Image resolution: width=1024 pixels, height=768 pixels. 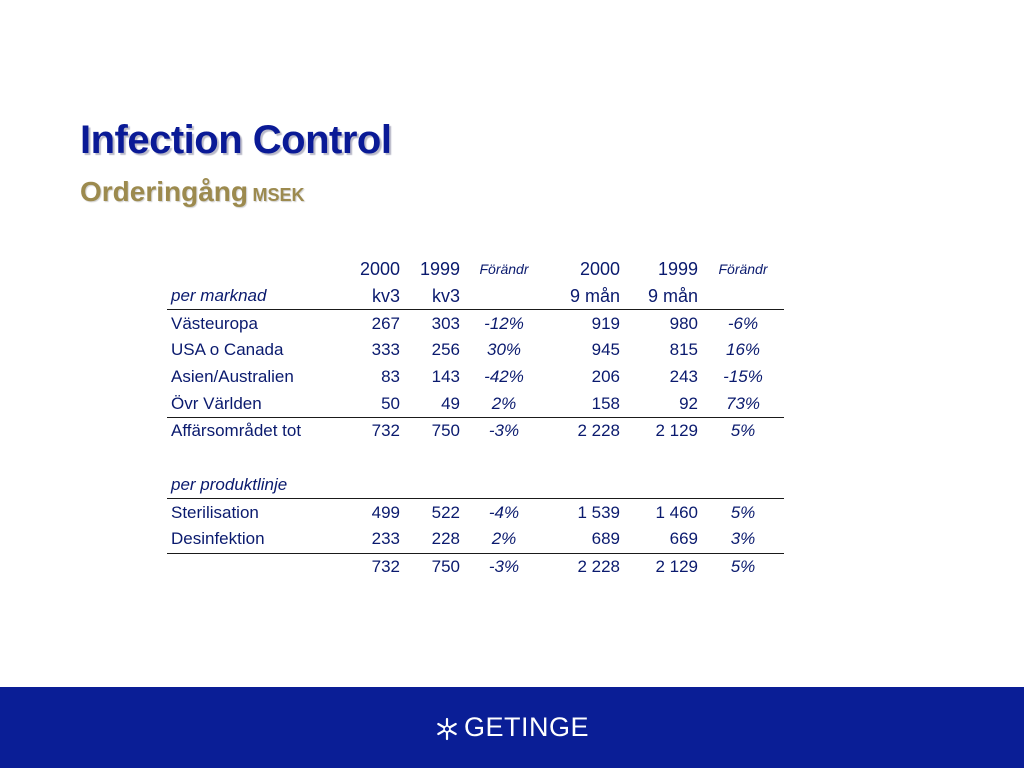 What do you see at coordinates (447, 728) in the screenshot?
I see `getinge-snowflake-icon` at bounding box center [447, 728].